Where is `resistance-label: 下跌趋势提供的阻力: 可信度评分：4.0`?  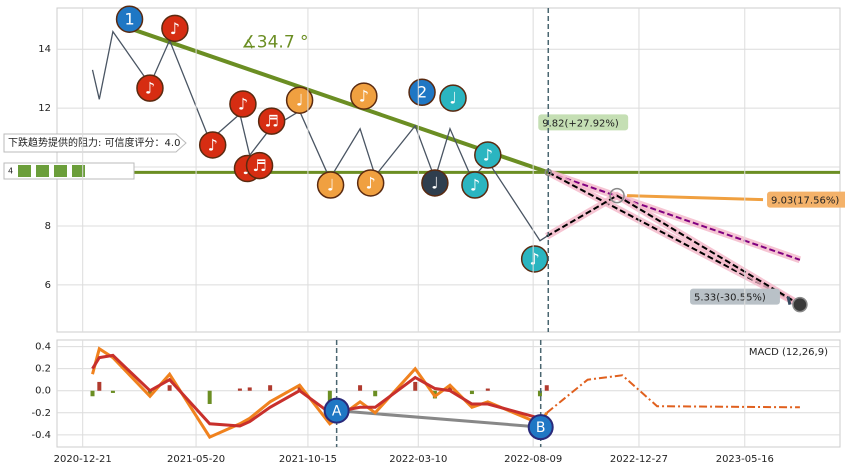 resistance-label: 下跌趋势提供的阻力: 可信度评分：4.0 is located at coordinates (94, 142).